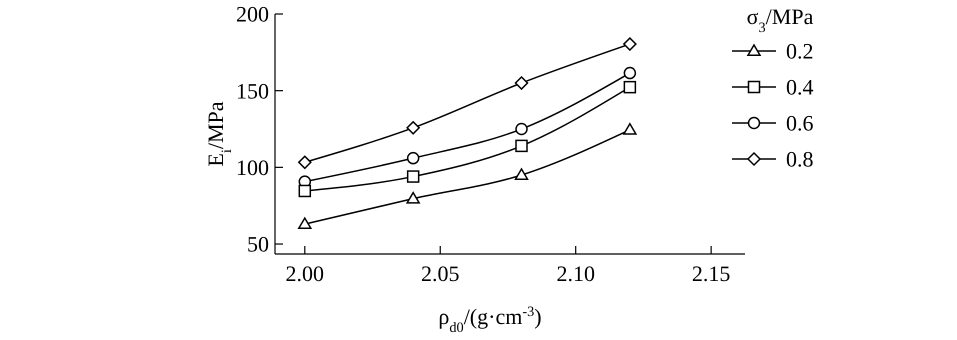 Image resolution: width=957 pixels, height=340 pixels. Describe the element at coordinates (252, 91) in the screenshot. I see `y-tick-label: 150` at that location.